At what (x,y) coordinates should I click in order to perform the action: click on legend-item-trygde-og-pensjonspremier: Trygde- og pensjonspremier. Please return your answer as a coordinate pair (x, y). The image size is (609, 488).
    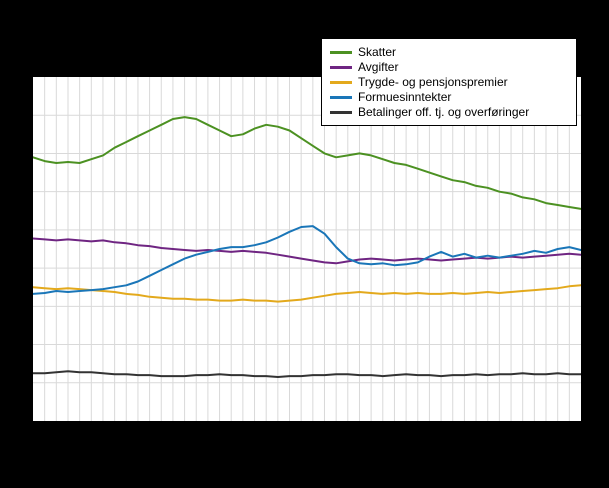
    Looking at the image, I should click on (449, 82).